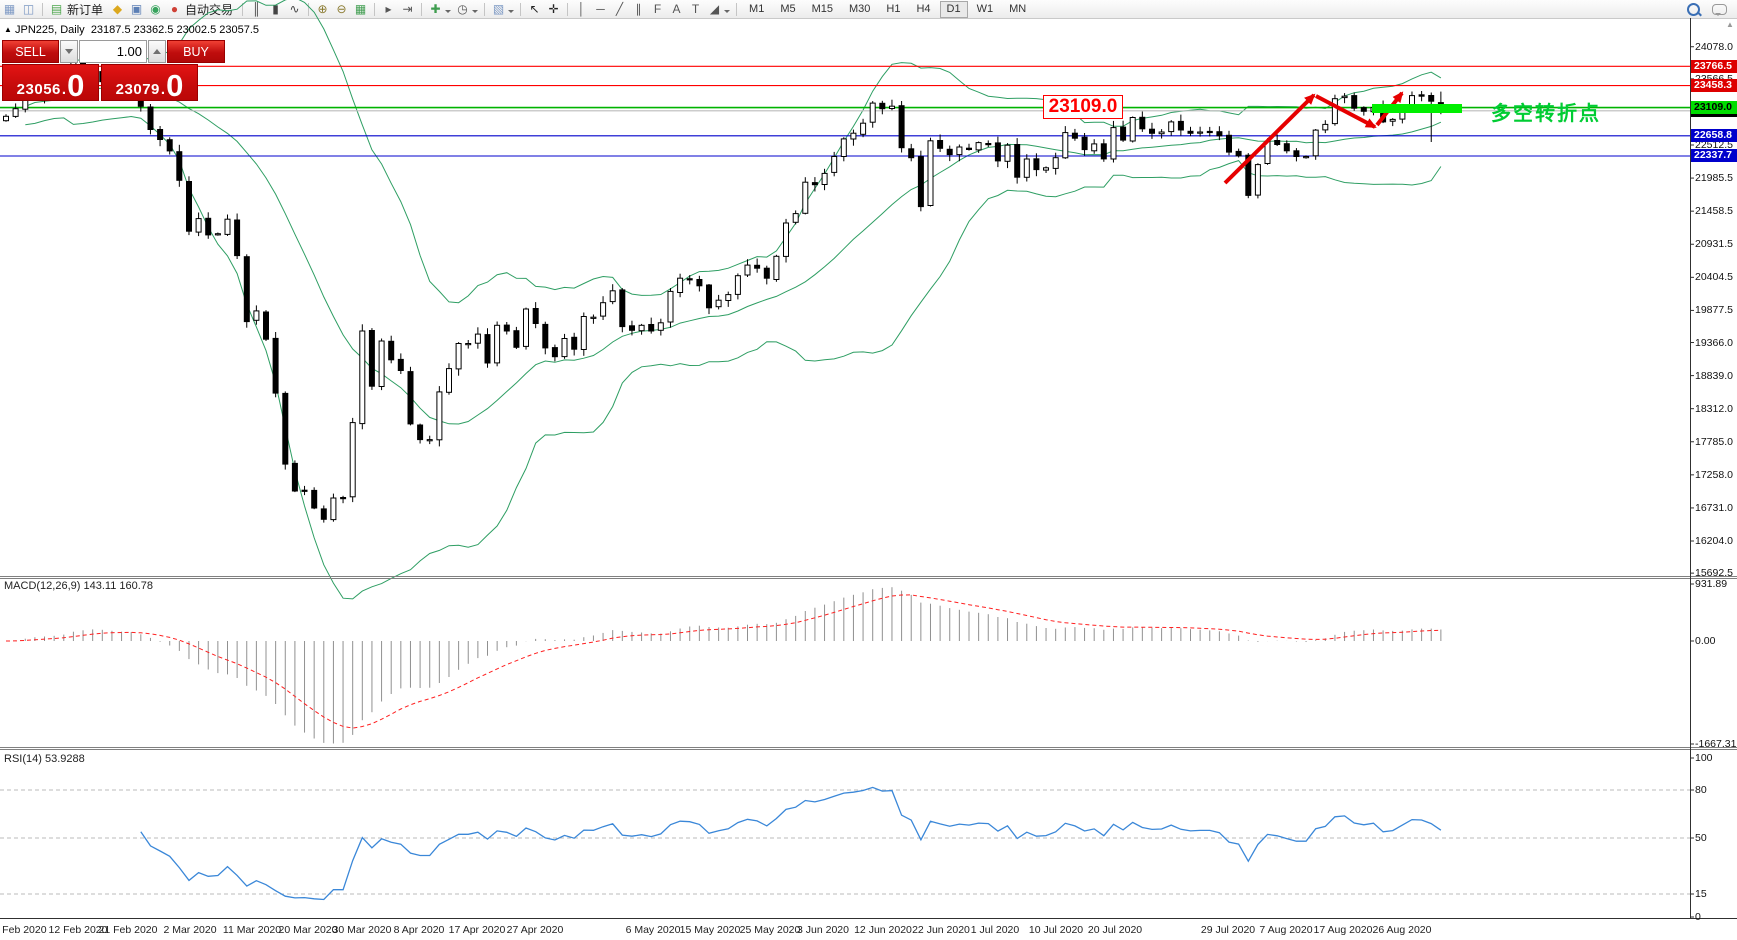  Describe the element at coordinates (676, 9) in the screenshot. I see `text-icon: A` at that location.